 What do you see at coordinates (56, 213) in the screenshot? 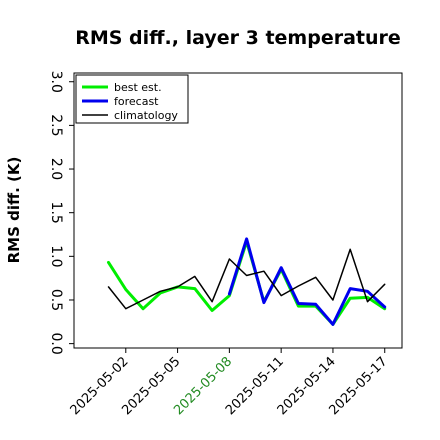
I see `y-tick-label: 1.5` at bounding box center [56, 213].